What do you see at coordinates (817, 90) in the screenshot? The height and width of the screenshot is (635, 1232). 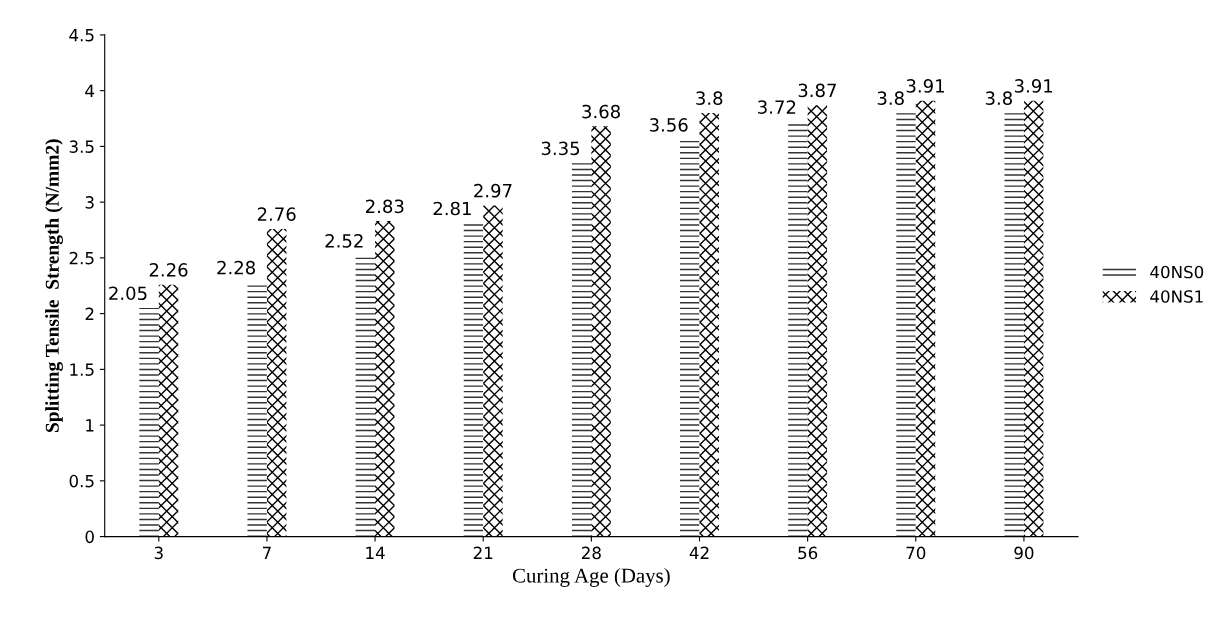 I see `data-label: 3.87` at bounding box center [817, 90].